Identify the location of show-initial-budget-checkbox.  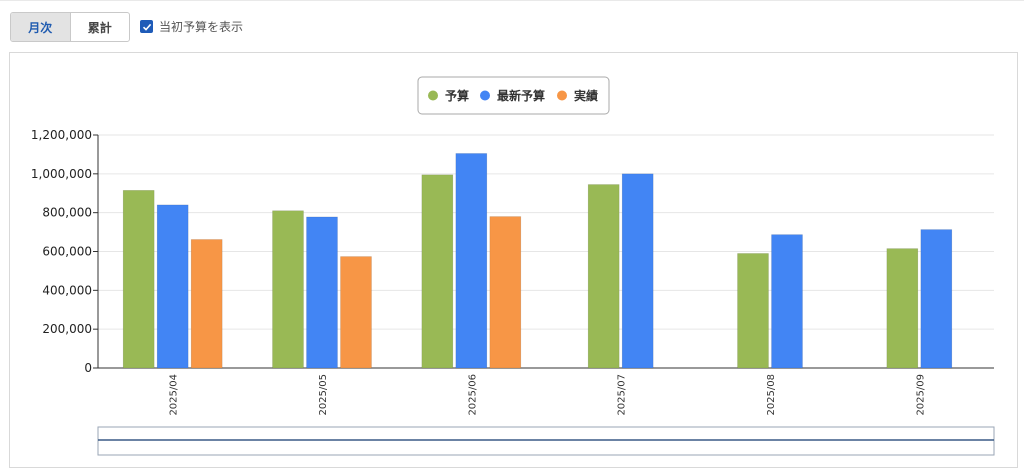
(146, 26).